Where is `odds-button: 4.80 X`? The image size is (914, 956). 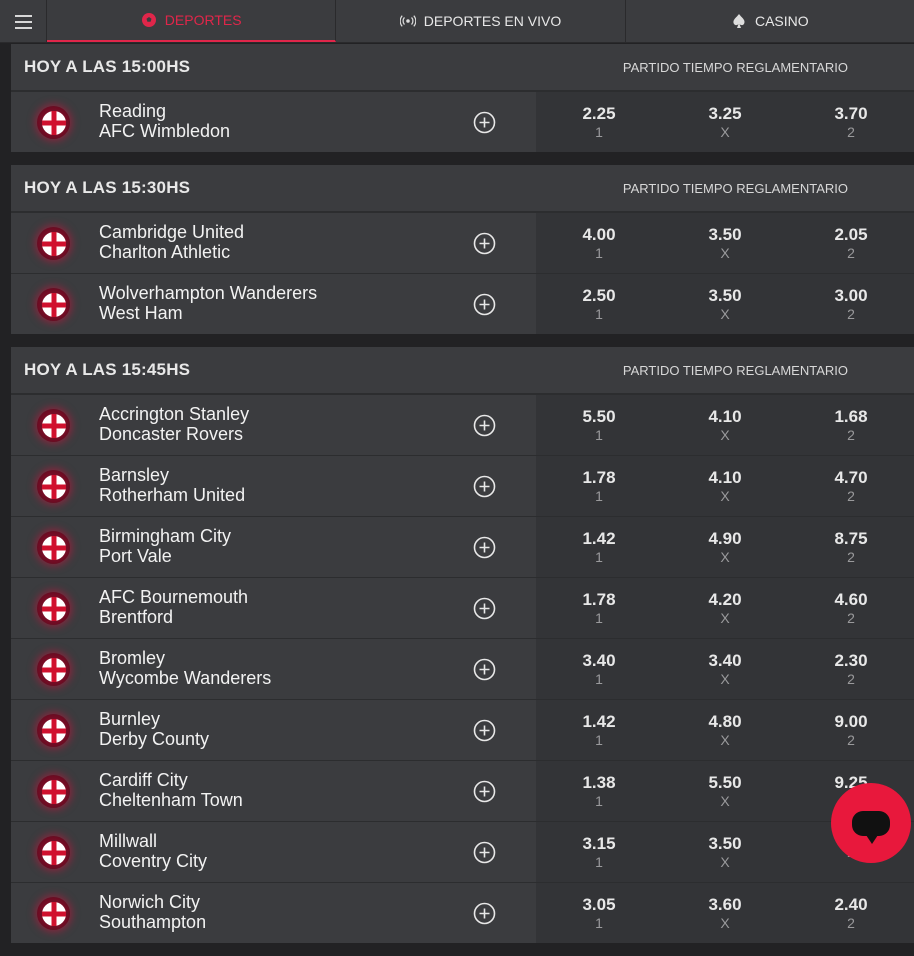
odds-button: 4.80 X is located at coordinates (725, 730).